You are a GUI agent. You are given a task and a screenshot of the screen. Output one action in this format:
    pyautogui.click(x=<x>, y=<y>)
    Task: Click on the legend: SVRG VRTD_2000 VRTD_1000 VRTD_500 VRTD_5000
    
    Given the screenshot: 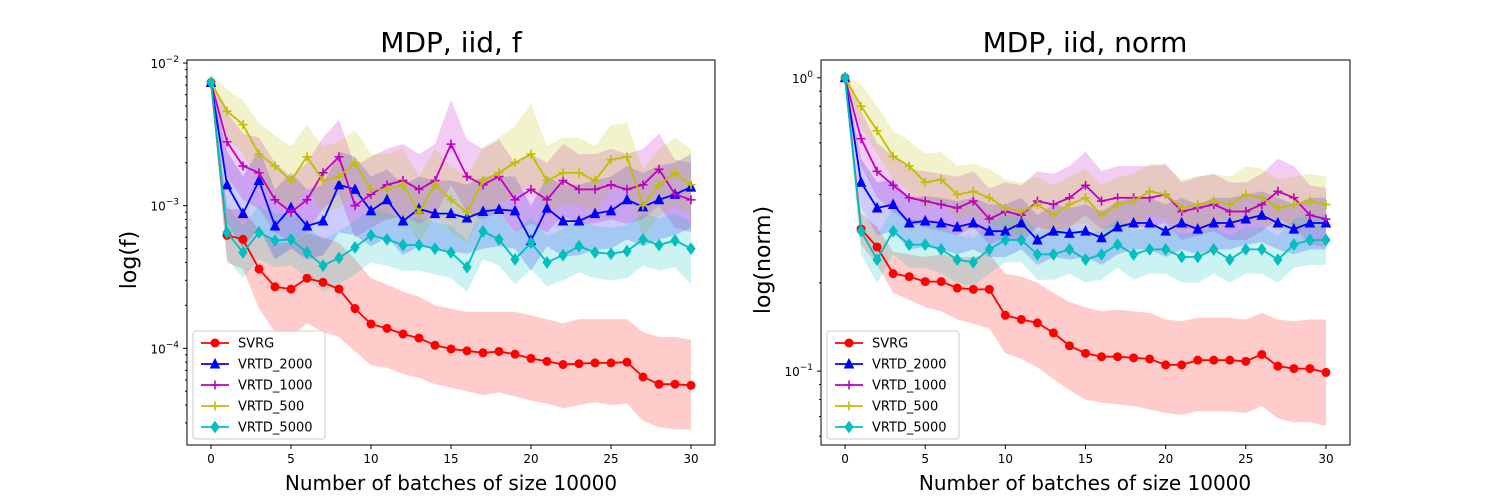 What is the action you would take?
    pyautogui.click(x=259, y=385)
    